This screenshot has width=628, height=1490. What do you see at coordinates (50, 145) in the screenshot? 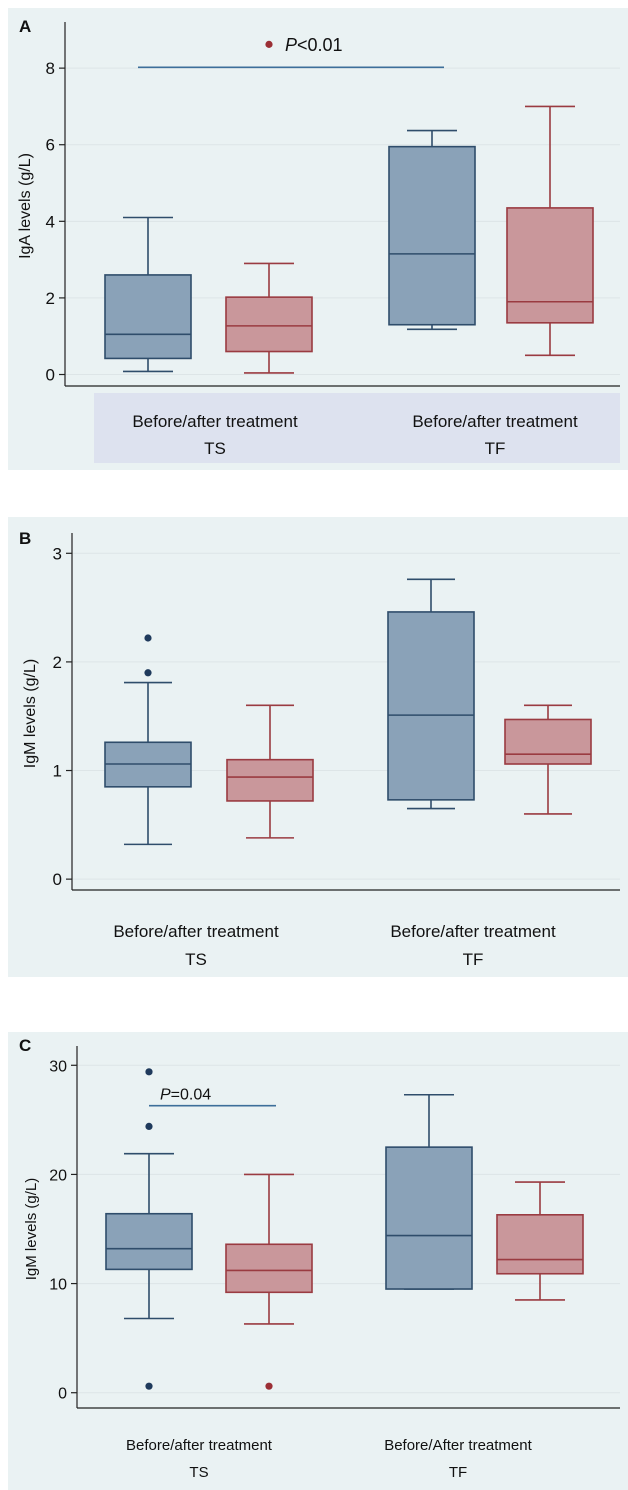
I see `y-tick-label: 6` at bounding box center [50, 145].